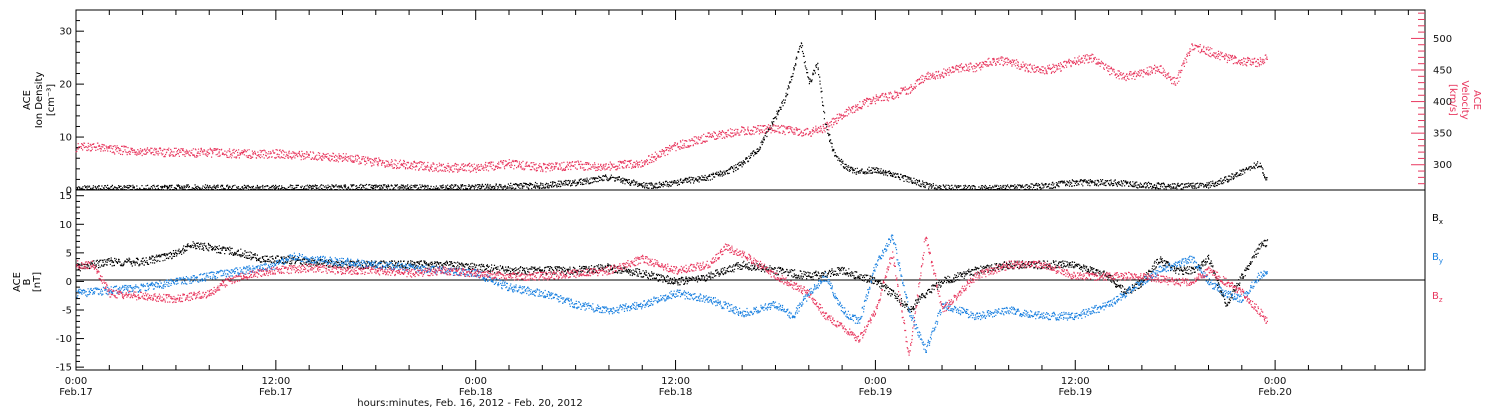 The height and width of the screenshot is (410, 1500). I want to click on b-tick-label: -15, so click(64, 368).